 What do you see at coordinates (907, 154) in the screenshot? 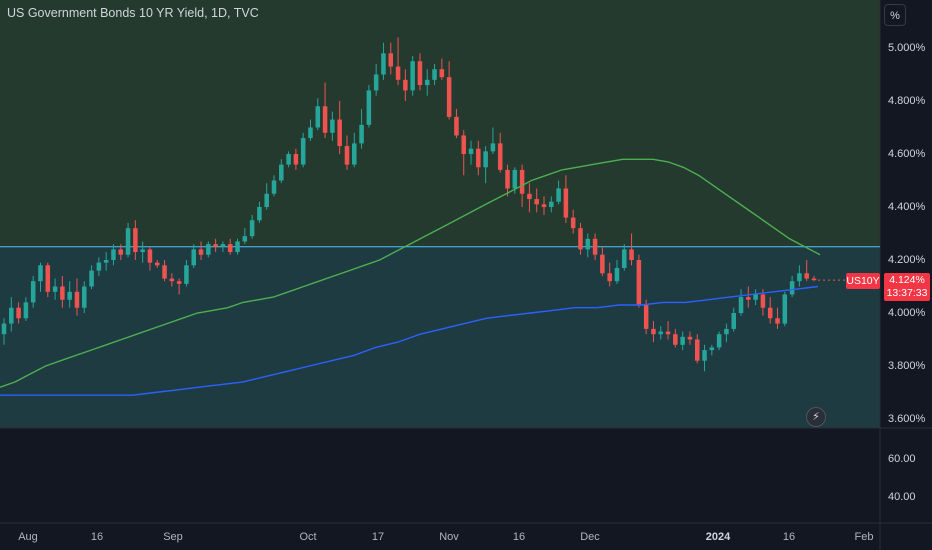
I see `price-axis-label: 4.600%` at bounding box center [907, 154].